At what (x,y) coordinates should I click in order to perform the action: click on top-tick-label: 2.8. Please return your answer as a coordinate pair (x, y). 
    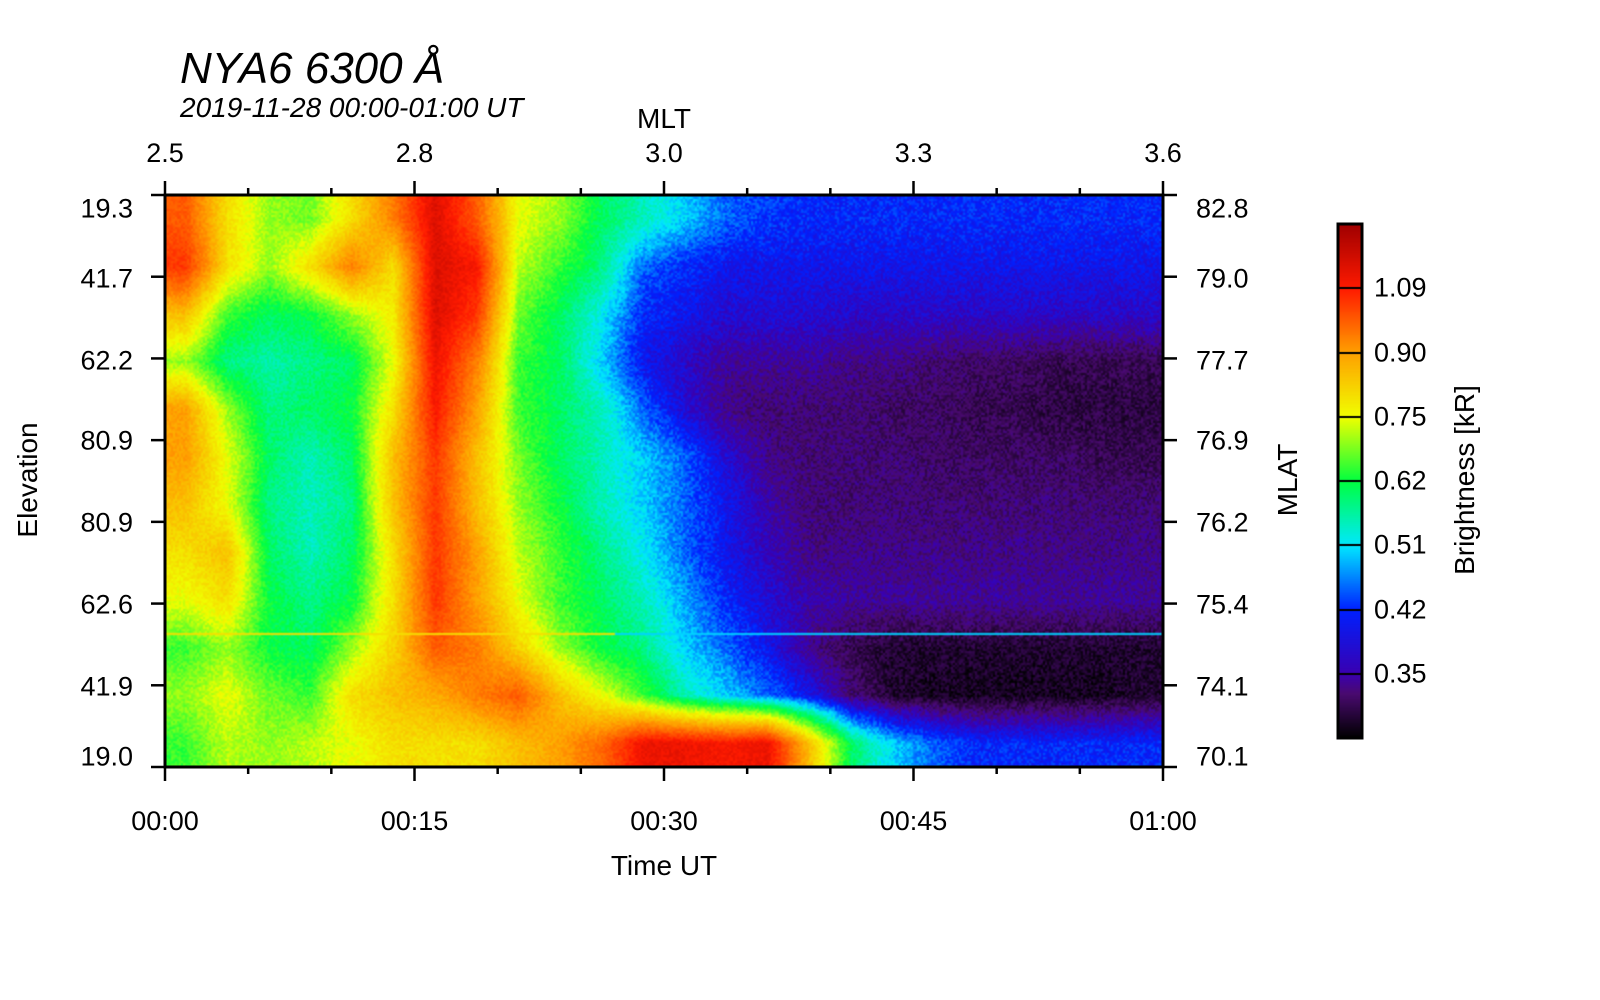
    Looking at the image, I should click on (414, 153).